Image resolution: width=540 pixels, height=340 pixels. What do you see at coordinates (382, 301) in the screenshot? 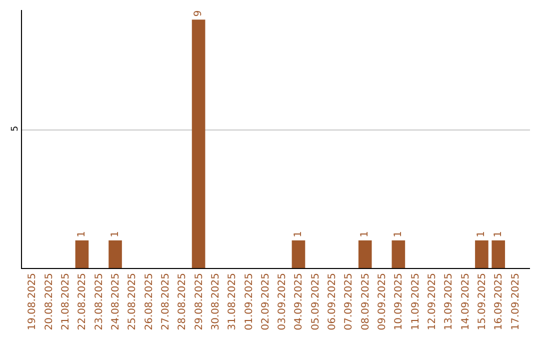
I see `x-tick-label: 09.09.2025` at bounding box center [382, 301].